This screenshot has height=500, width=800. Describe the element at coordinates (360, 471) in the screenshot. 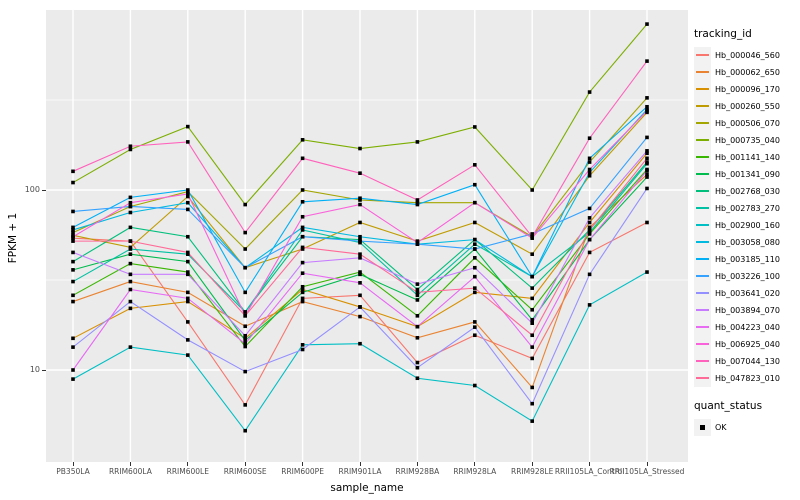

I see `x-tick-label: RRIM901LA` at that location.